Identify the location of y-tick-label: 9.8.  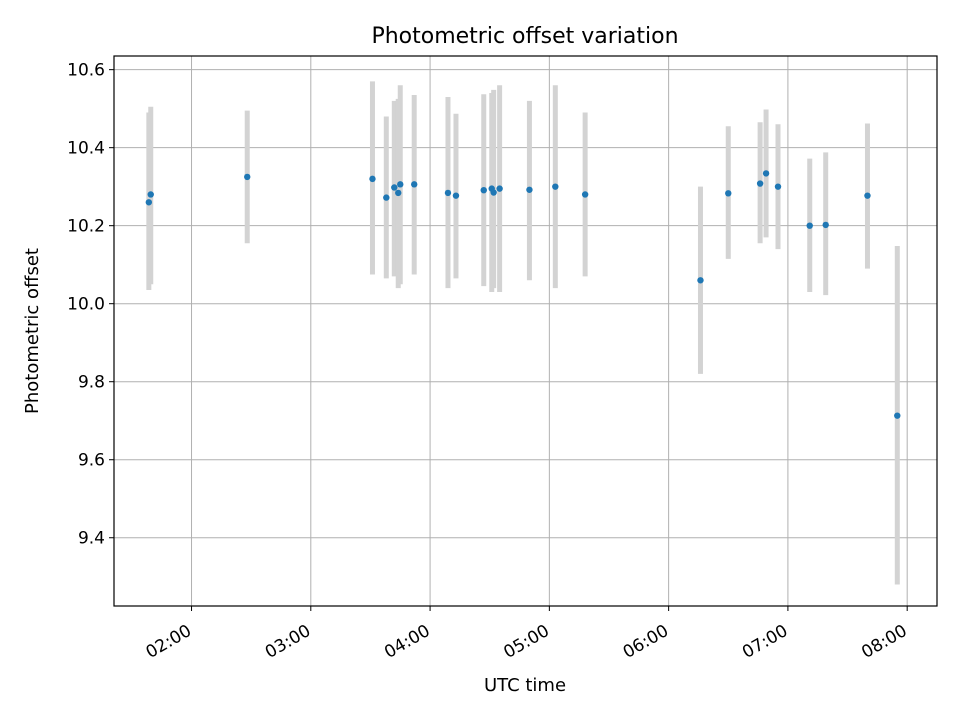
(91, 383).